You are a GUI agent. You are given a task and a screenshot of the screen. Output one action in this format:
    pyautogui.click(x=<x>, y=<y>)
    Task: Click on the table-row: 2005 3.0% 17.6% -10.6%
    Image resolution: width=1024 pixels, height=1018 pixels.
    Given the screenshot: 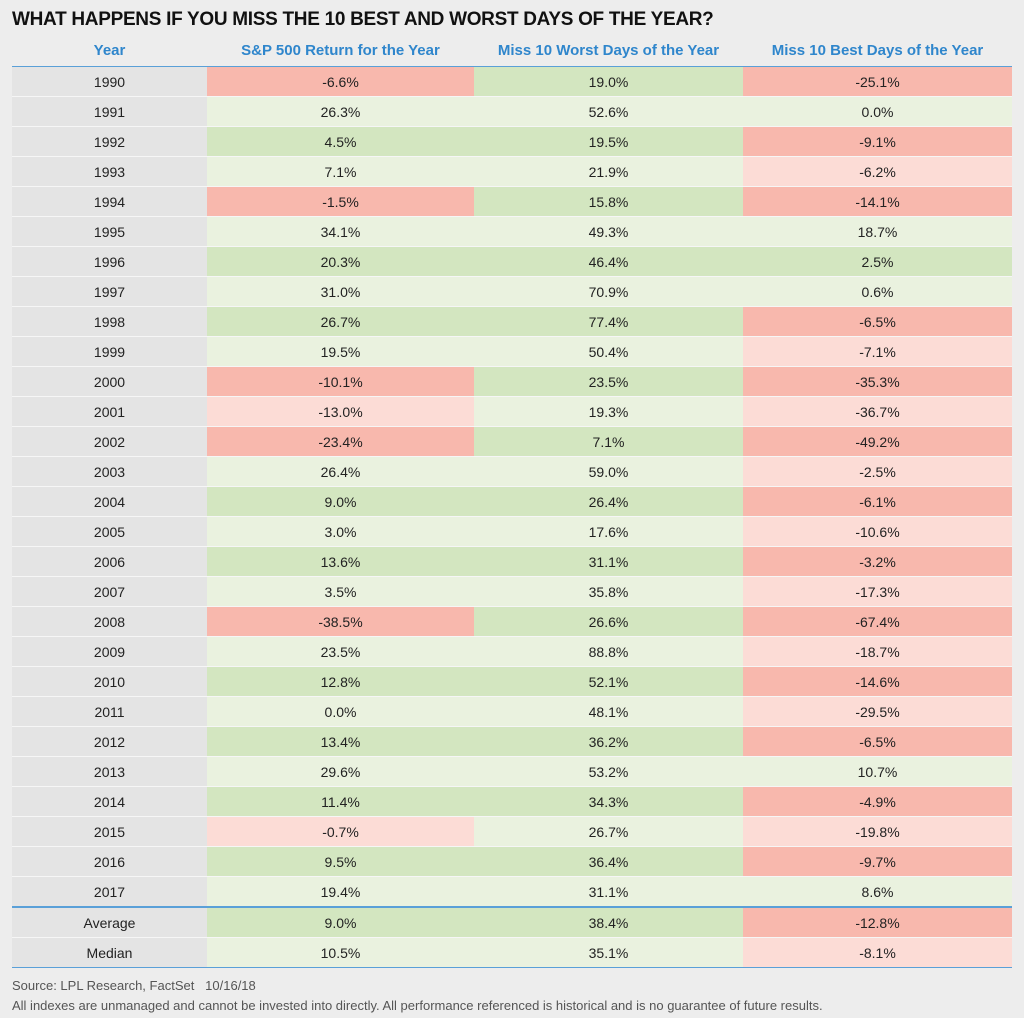 What is the action you would take?
    pyautogui.click(x=512, y=531)
    